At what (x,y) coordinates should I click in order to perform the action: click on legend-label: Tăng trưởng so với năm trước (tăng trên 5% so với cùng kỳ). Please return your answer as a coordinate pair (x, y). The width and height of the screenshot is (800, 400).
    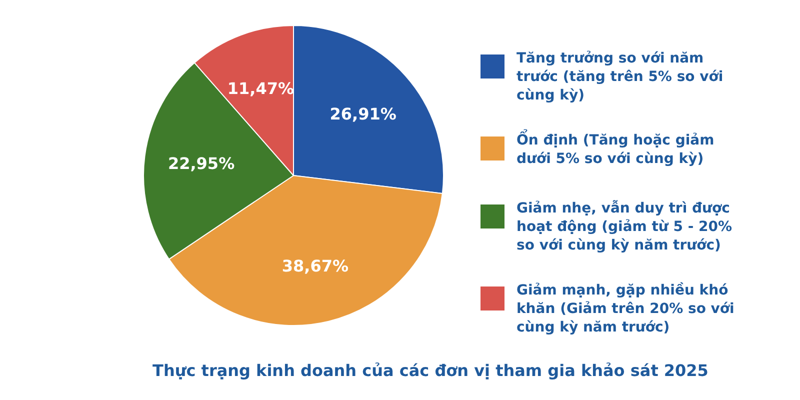
    Looking at the image, I should click on (620, 77).